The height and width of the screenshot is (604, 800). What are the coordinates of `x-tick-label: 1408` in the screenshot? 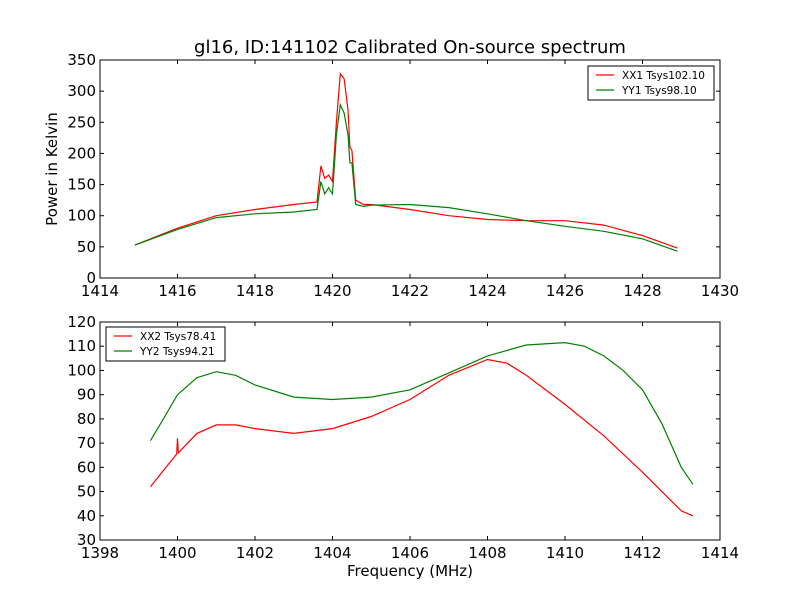 It's located at (487, 553).